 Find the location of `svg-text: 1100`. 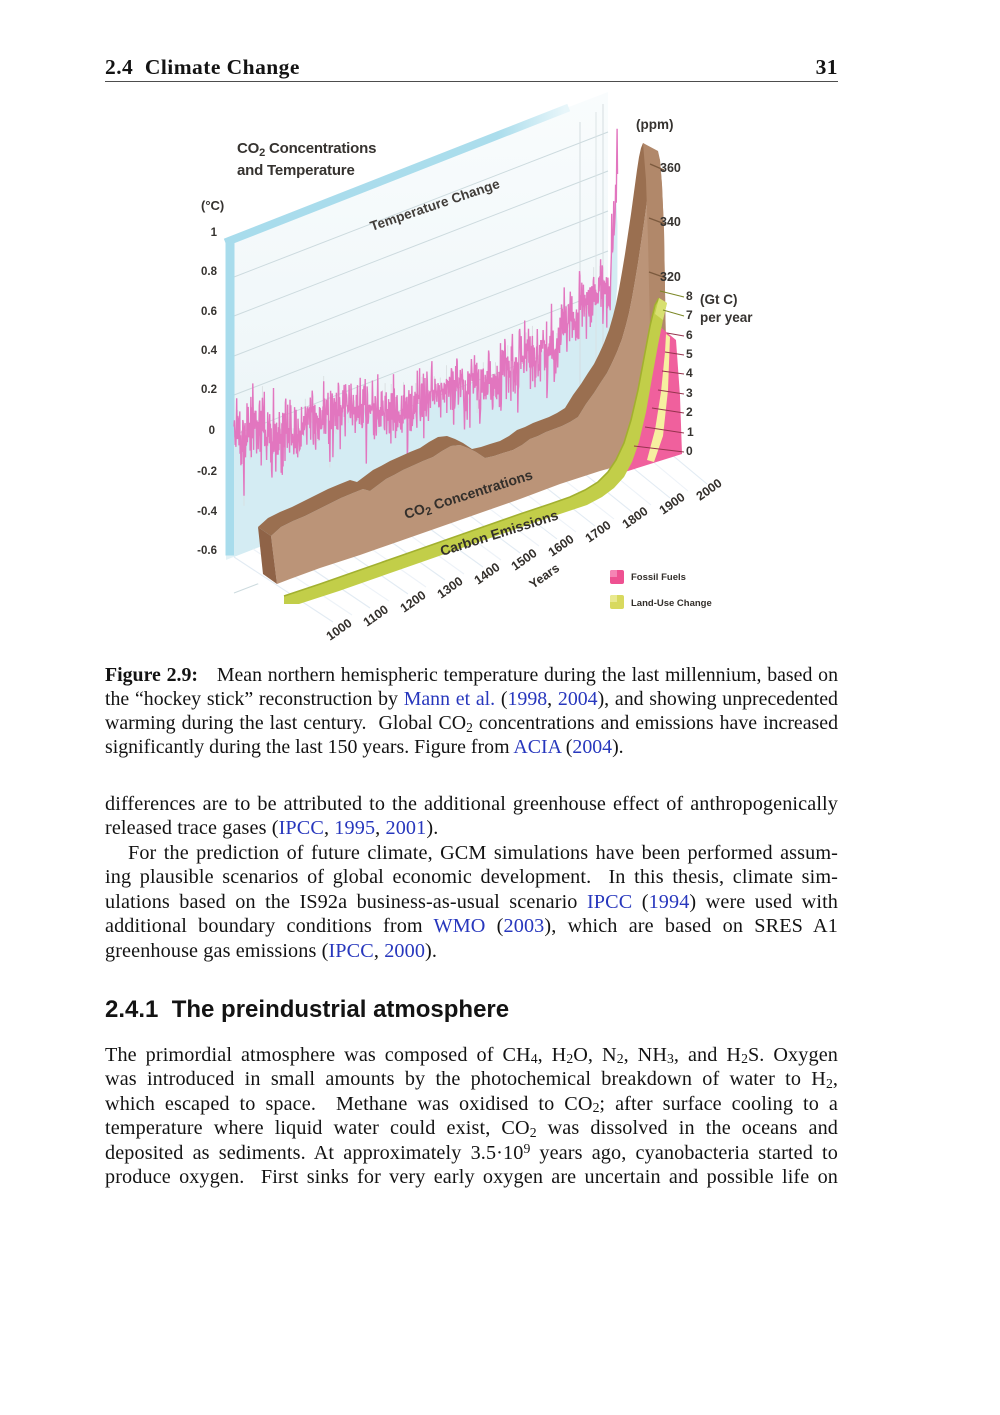

svg-text: 1100 is located at coordinates (376, 615).